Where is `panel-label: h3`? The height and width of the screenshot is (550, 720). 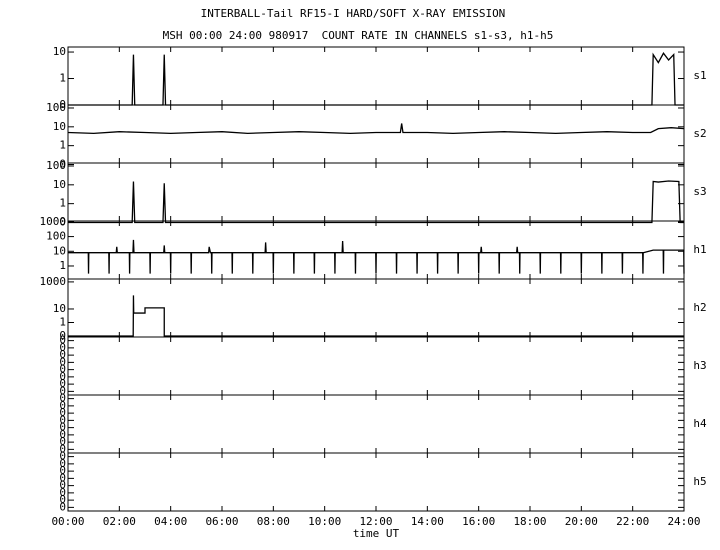
panel-label: h3 is located at coordinates (699, 365).